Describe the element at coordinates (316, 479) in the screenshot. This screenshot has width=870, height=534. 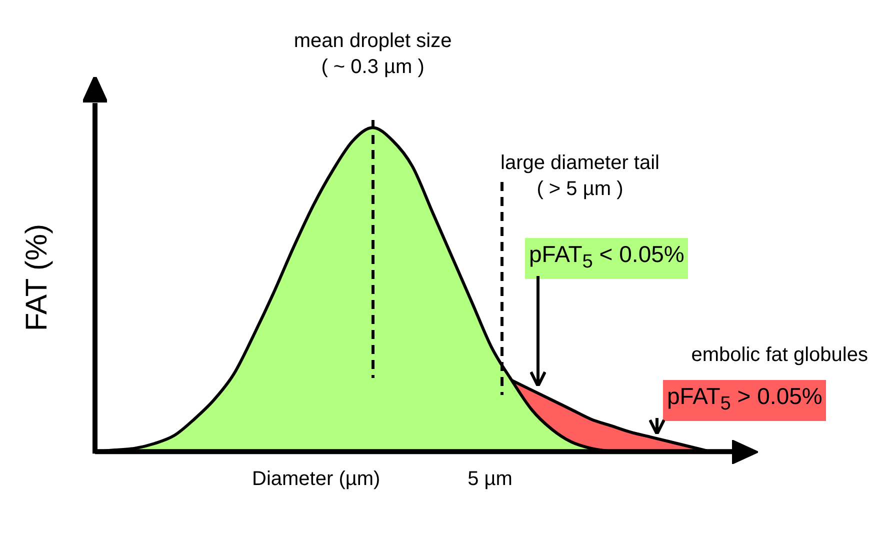
I see `x-axis-title: Diameter (µm)` at that location.